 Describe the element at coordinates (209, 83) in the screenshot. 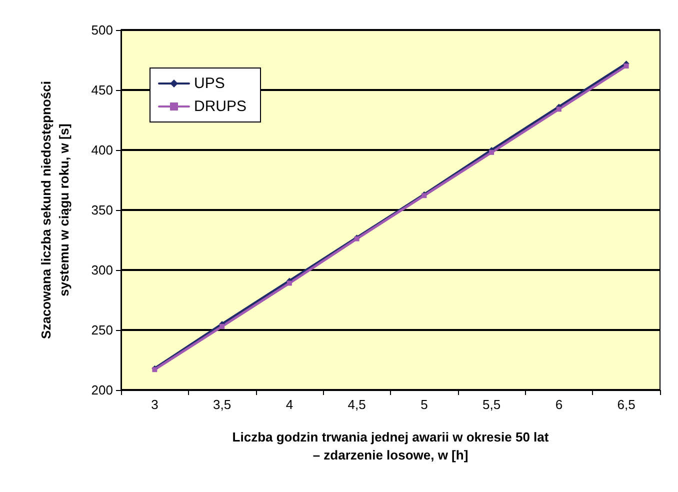

I see `legend-label: UPS` at that location.